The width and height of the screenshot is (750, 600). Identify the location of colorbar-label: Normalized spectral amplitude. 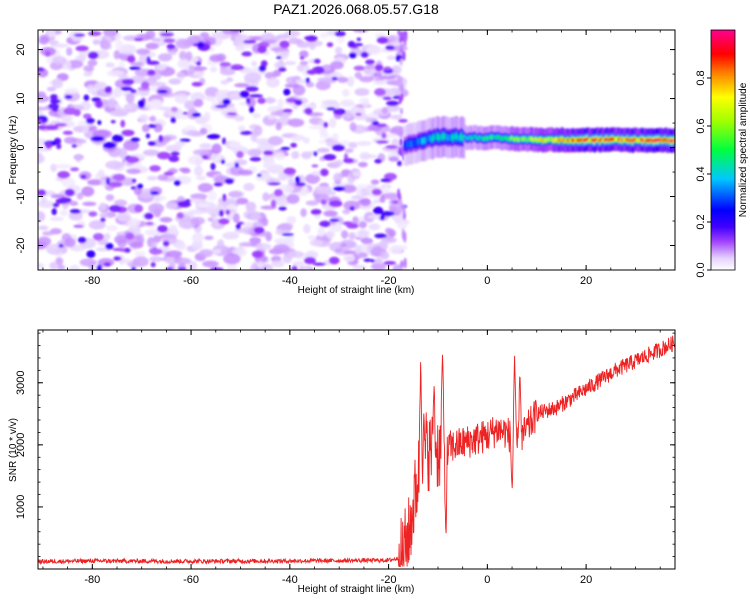
(743, 149).